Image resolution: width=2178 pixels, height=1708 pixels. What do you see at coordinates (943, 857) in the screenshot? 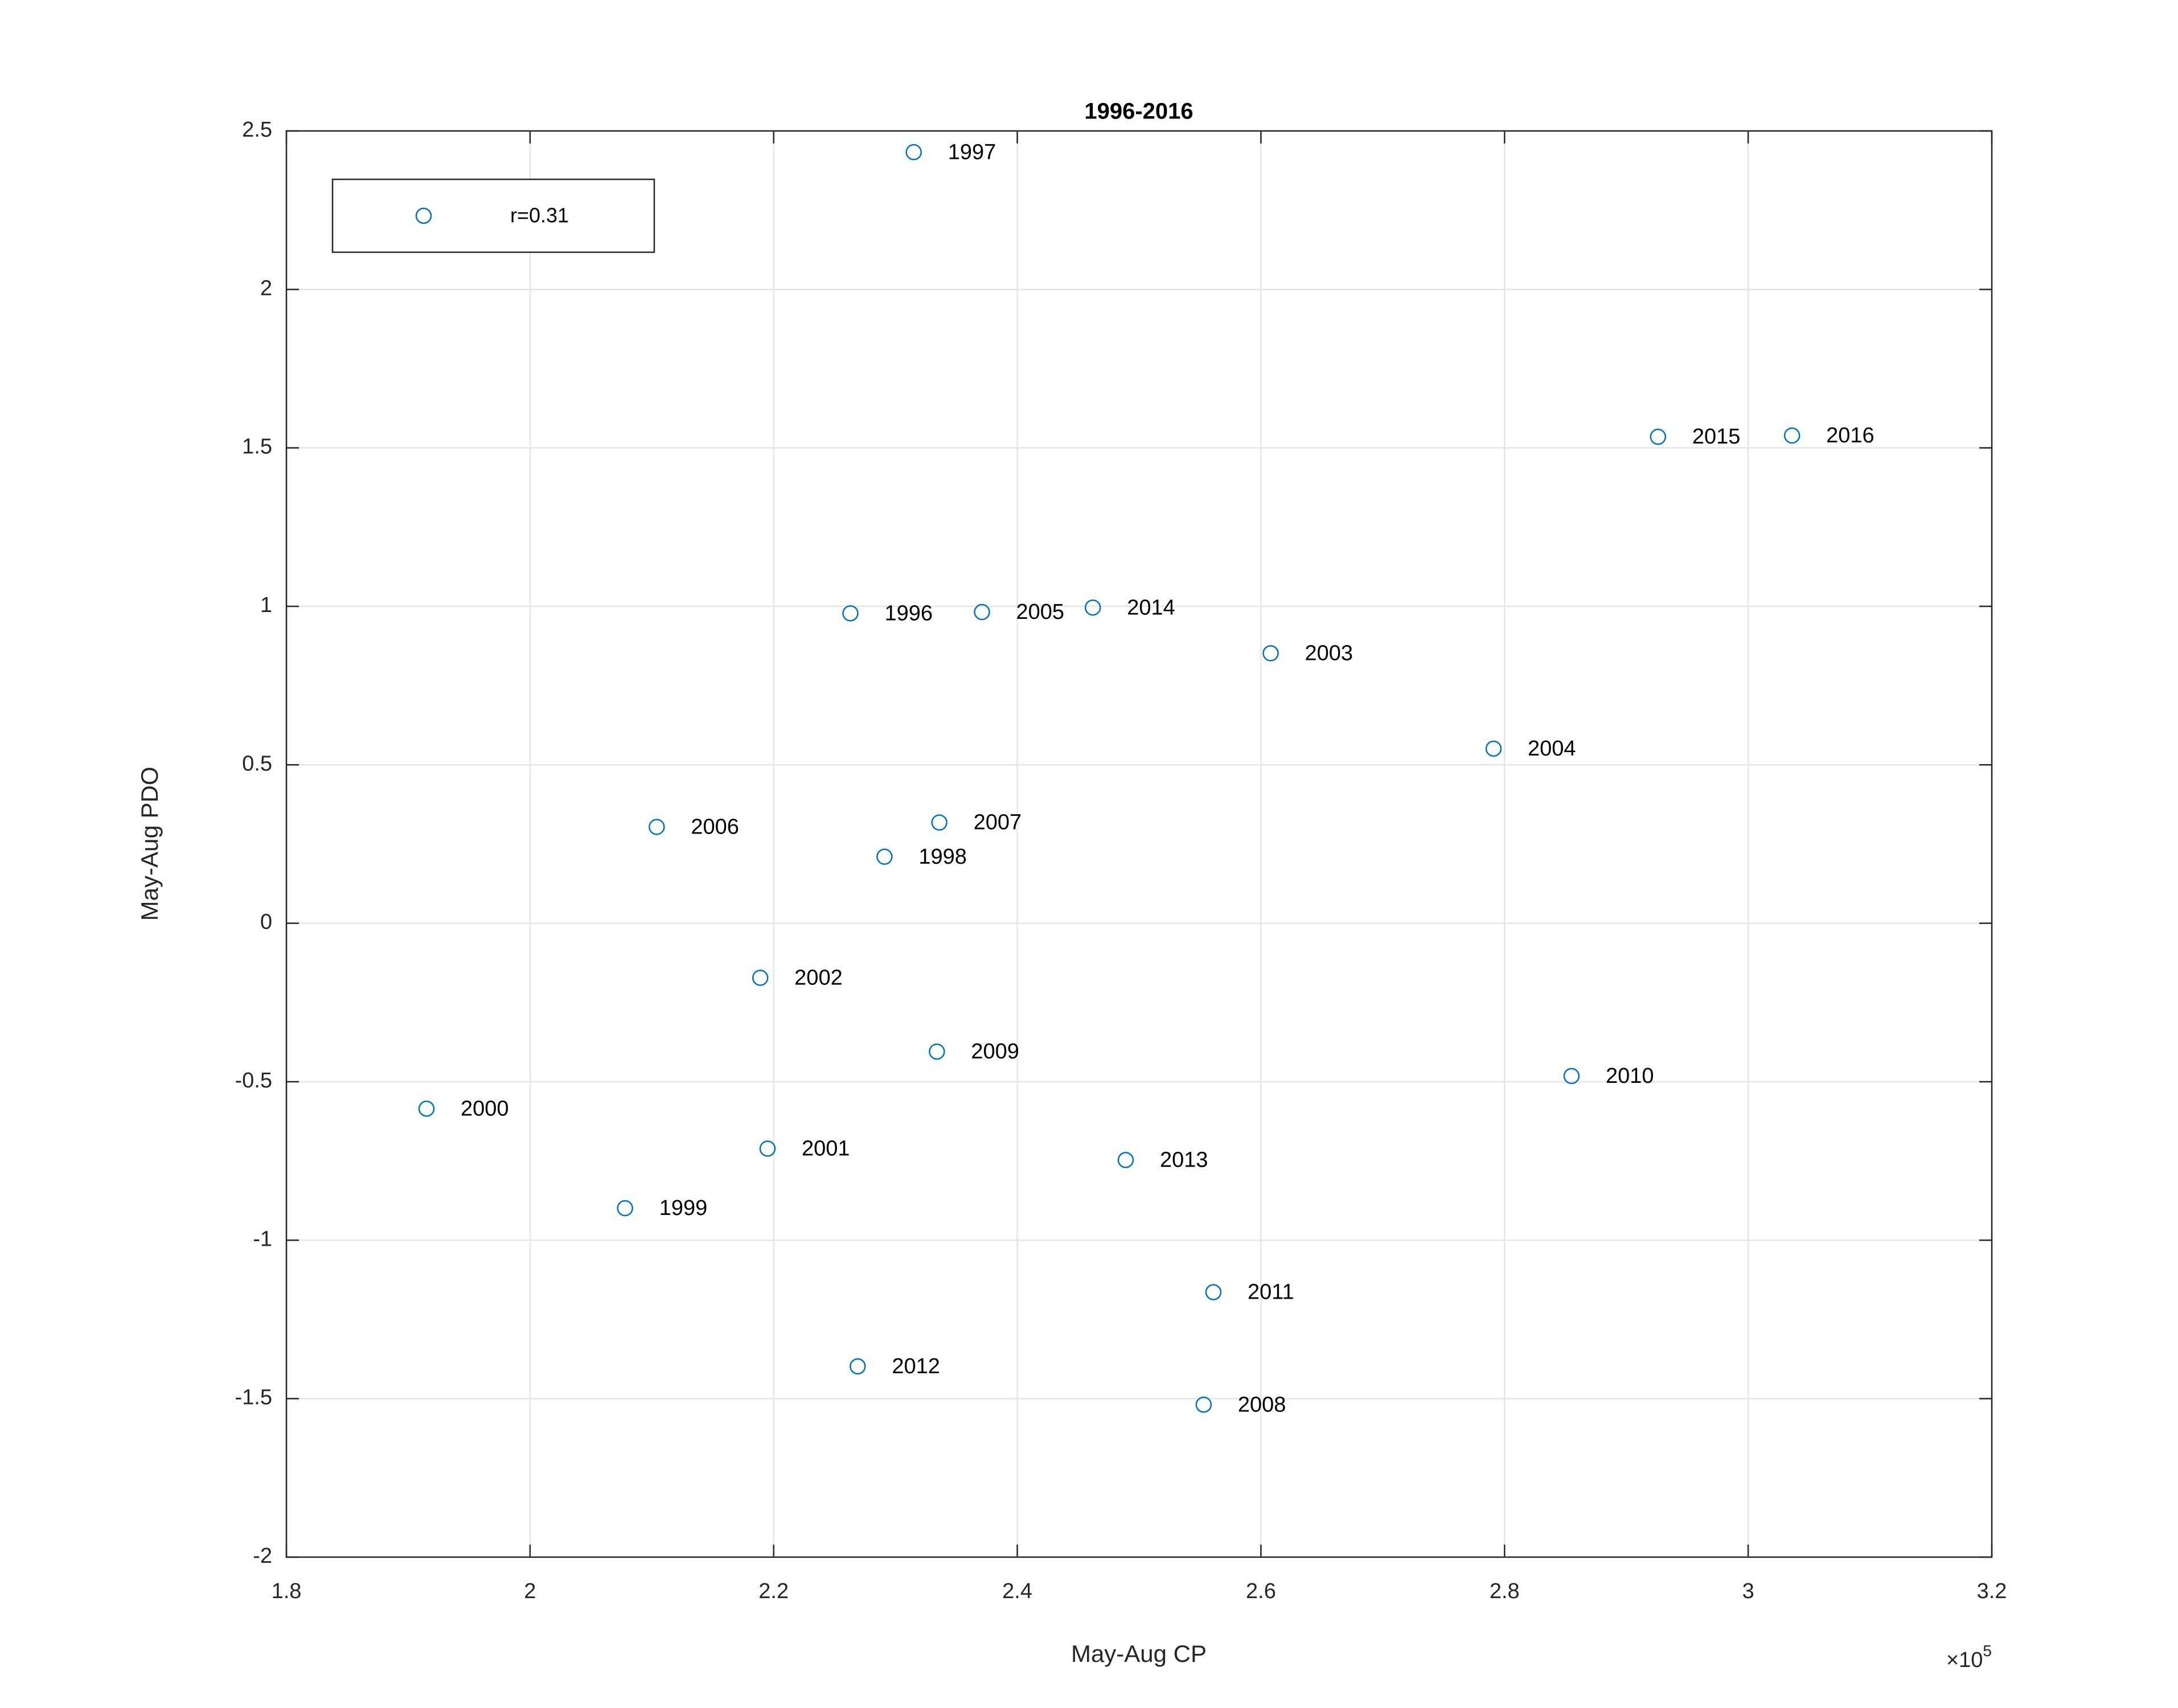
I see `point-label: 1998` at bounding box center [943, 857].